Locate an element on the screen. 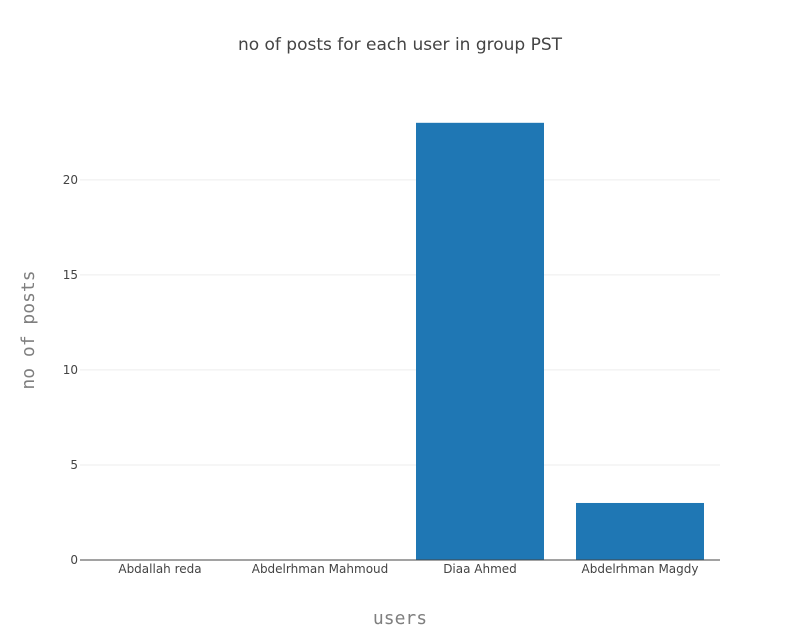 The width and height of the screenshot is (800, 640). x-tick-label: Abdelrhman Magdy is located at coordinates (640, 569).